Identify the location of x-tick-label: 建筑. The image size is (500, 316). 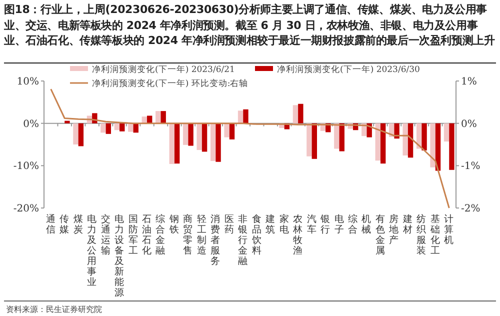
(270, 224).